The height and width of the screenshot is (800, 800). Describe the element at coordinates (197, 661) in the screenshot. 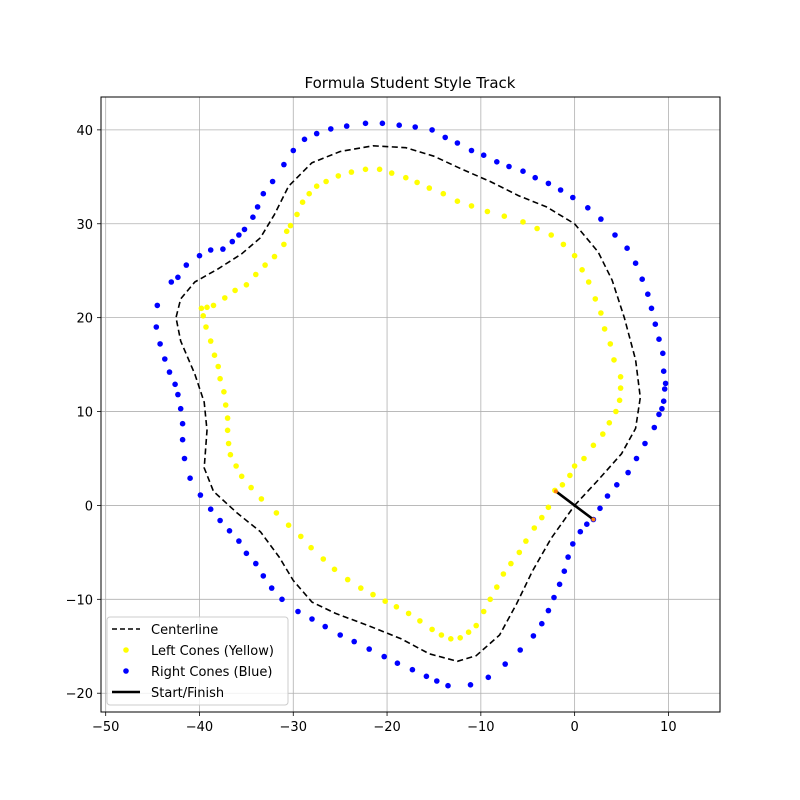

I see `legend-box` at that location.